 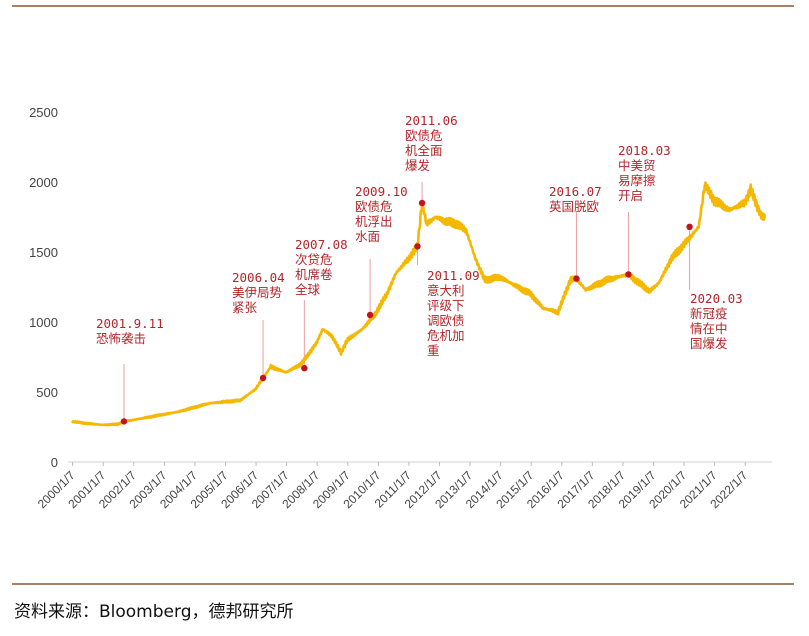 What do you see at coordinates (321, 244) in the screenshot?
I see `annotation-line: 2007.08` at bounding box center [321, 244].